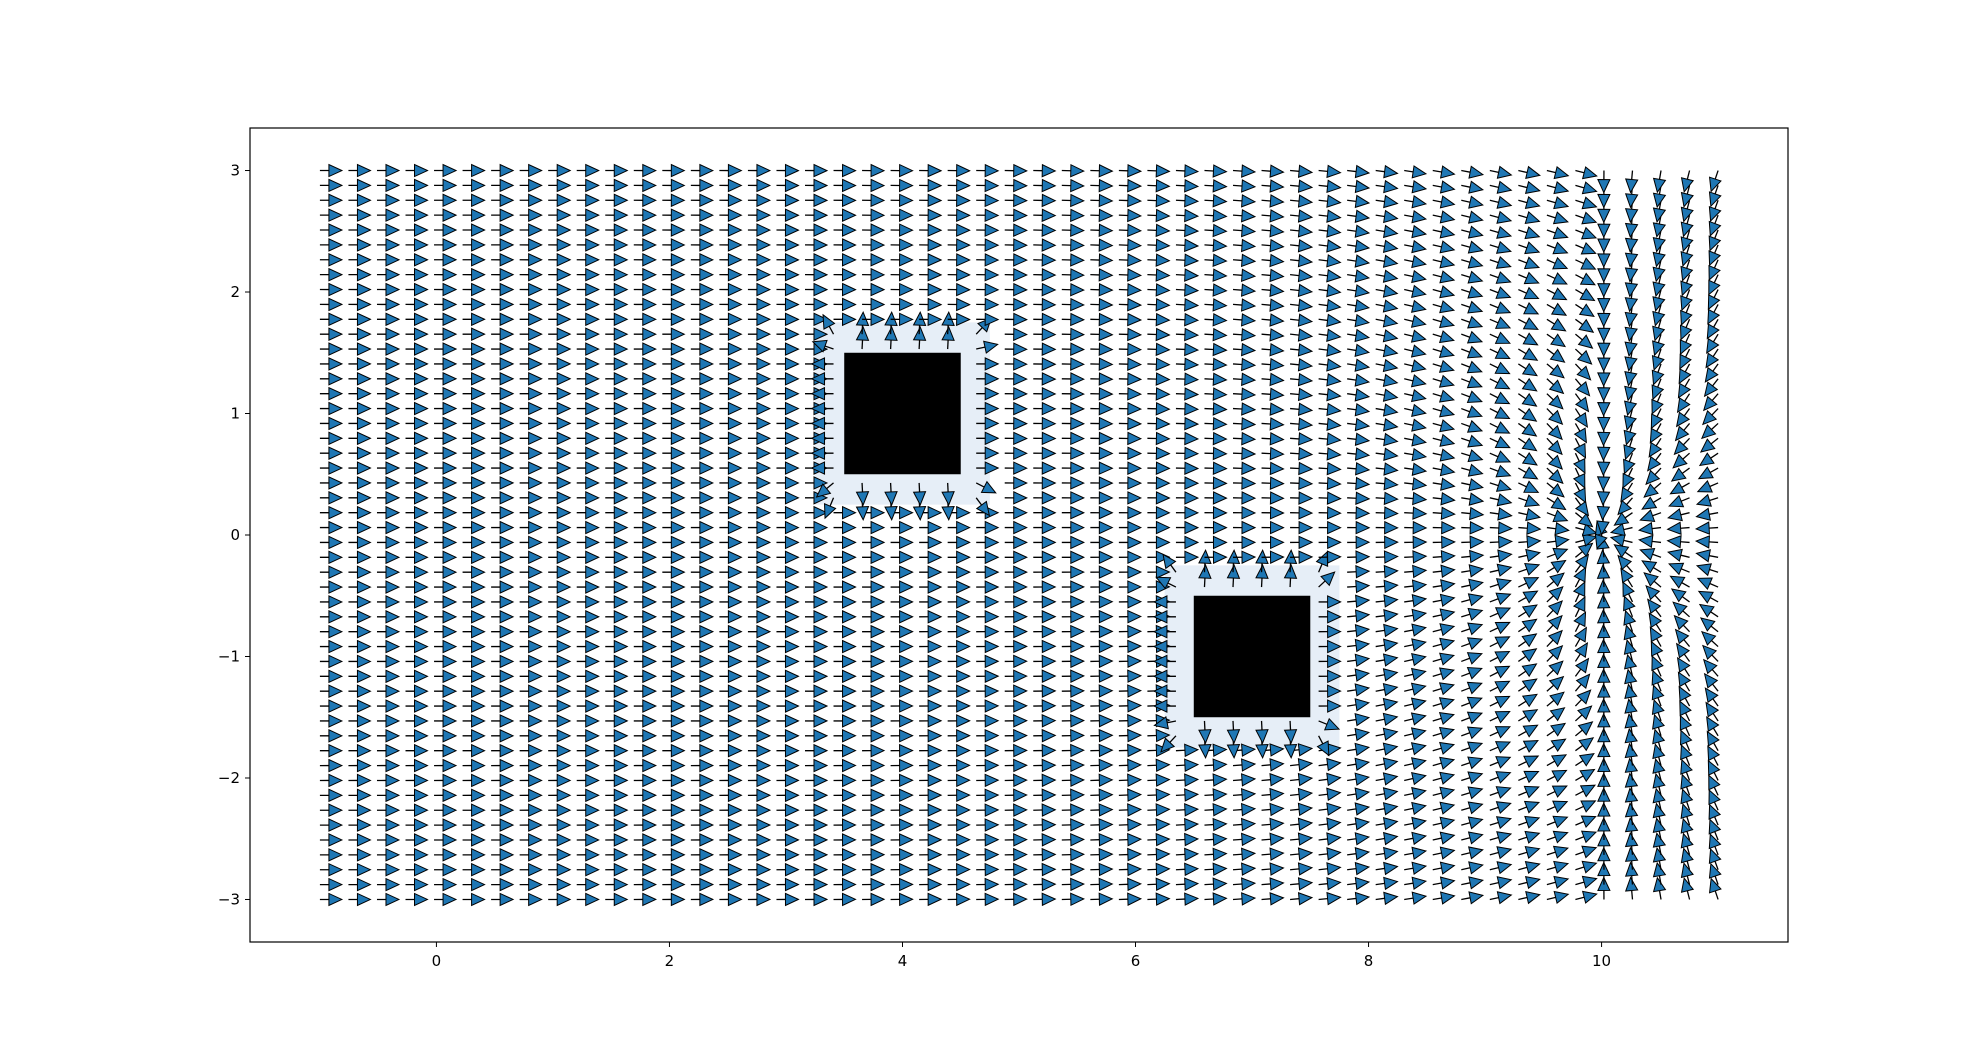  What do you see at coordinates (1369, 961) in the screenshot?
I see `x-tick-label: 8` at bounding box center [1369, 961].